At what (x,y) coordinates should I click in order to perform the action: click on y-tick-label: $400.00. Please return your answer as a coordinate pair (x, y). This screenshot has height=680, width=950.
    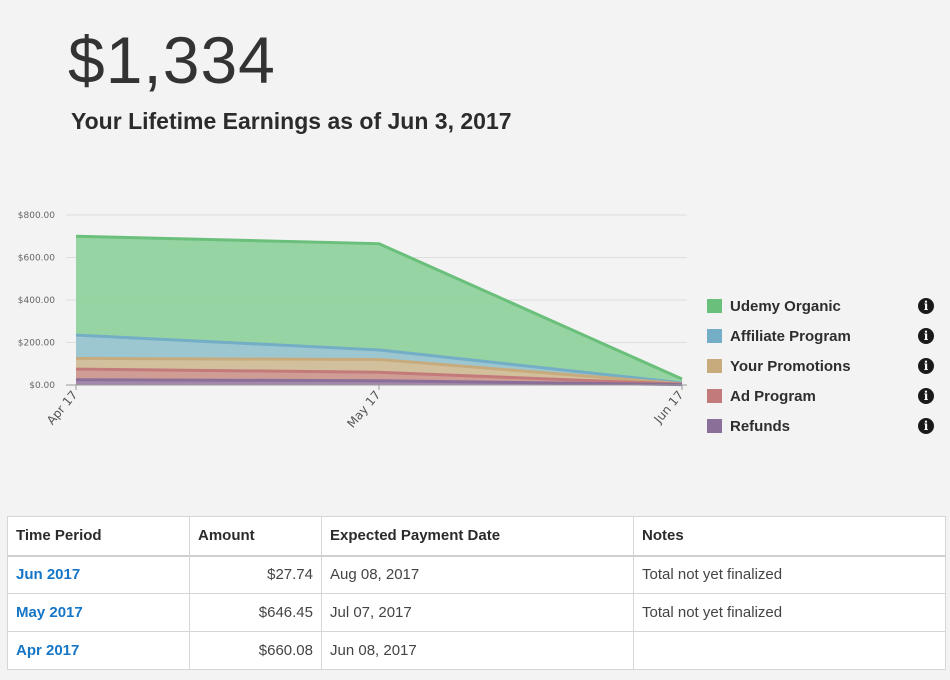
    Looking at the image, I should click on (36, 301).